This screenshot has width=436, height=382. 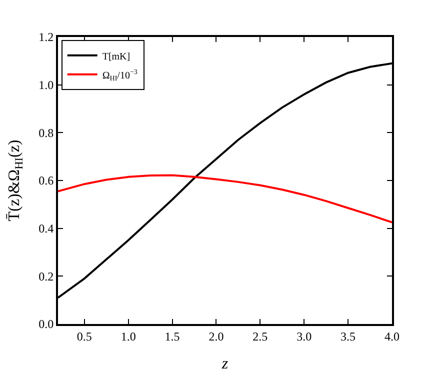 I want to click on x-tick-label: 3.0, so click(x=304, y=336).